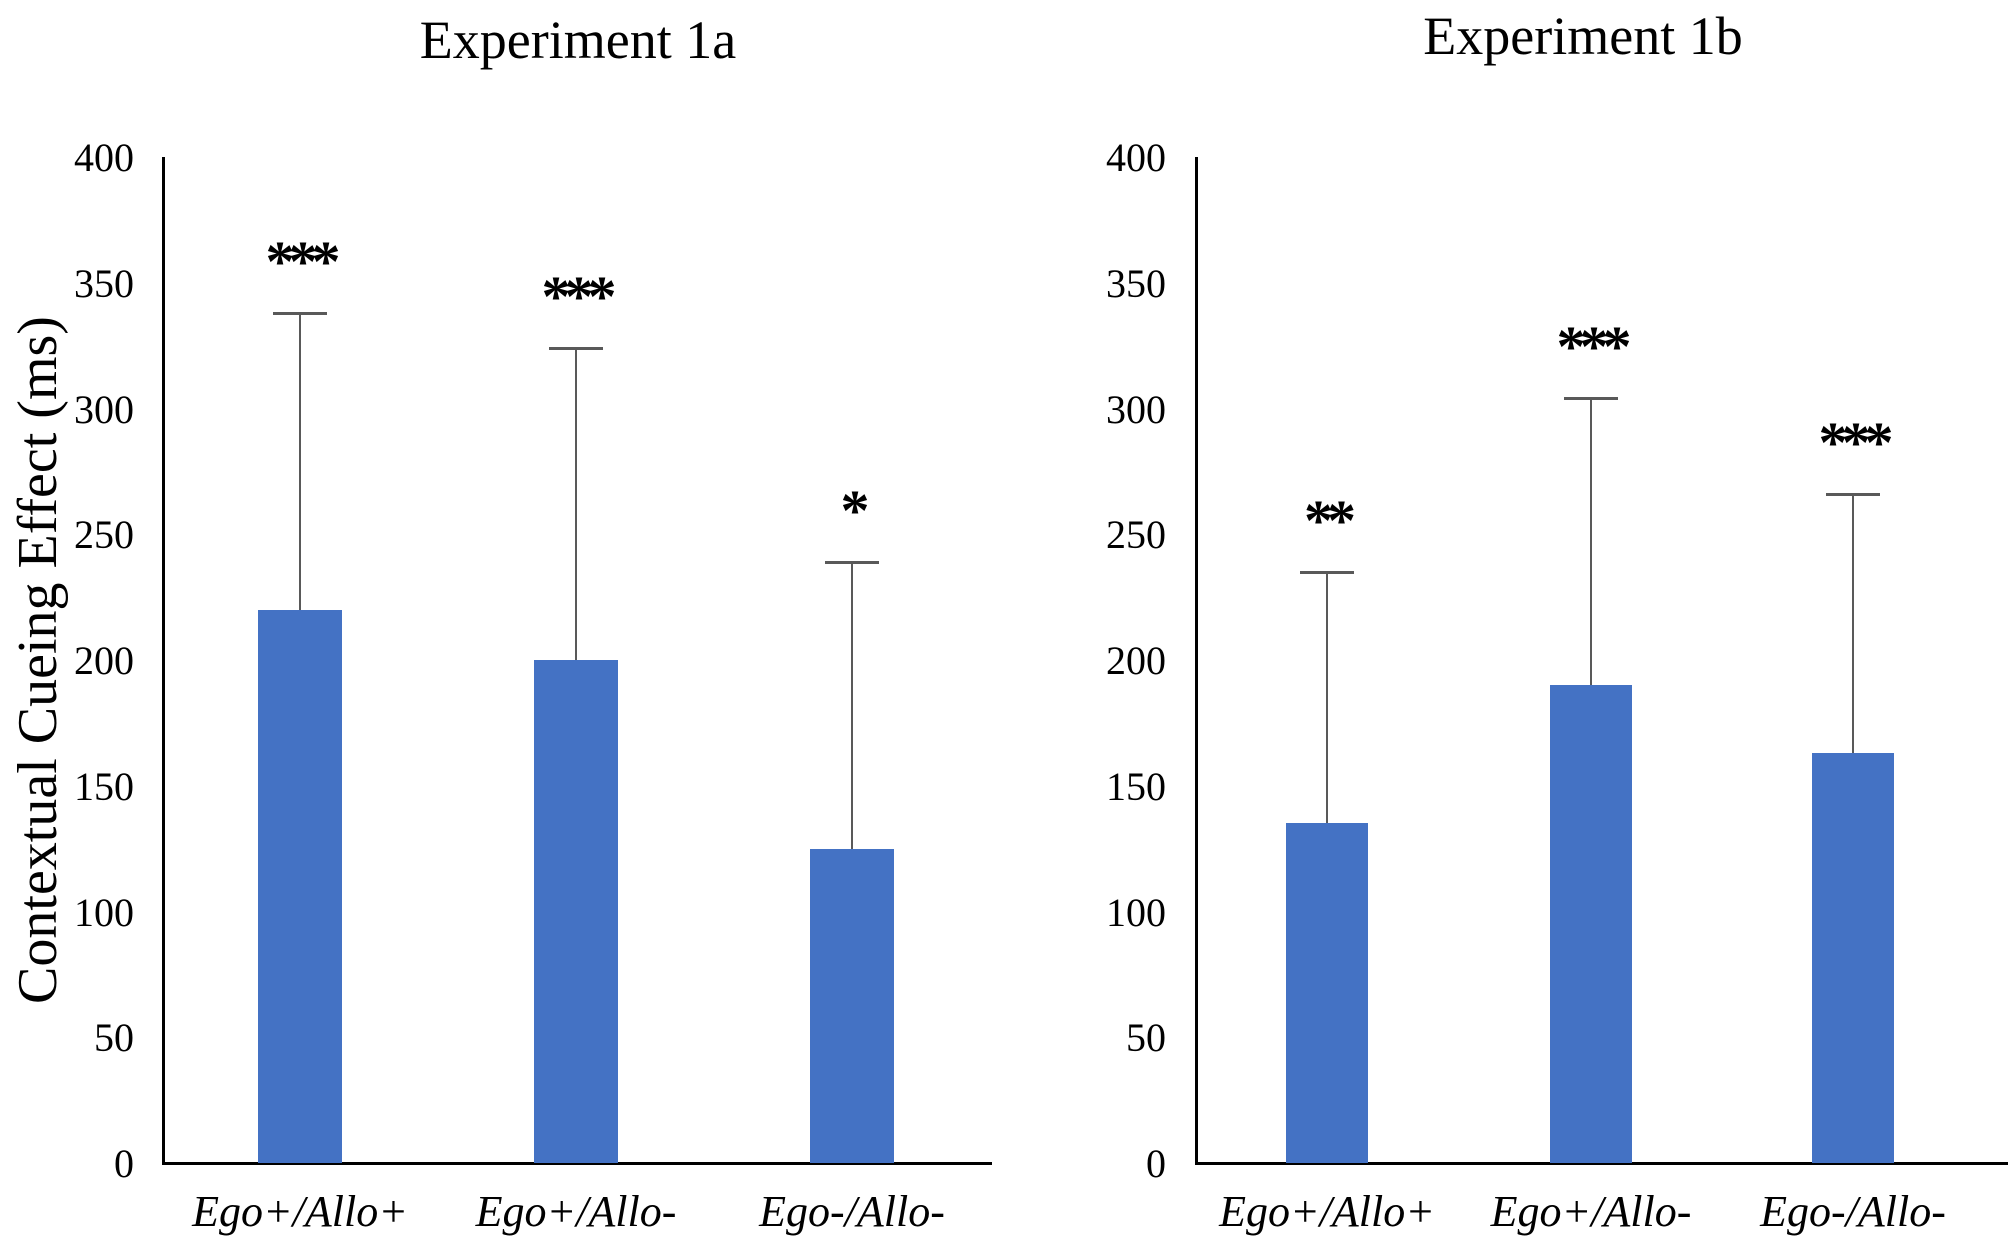 Image resolution: width=2008 pixels, height=1247 pixels. Describe the element at coordinates (855, 510) in the screenshot. I see `significance-stars: *` at that location.